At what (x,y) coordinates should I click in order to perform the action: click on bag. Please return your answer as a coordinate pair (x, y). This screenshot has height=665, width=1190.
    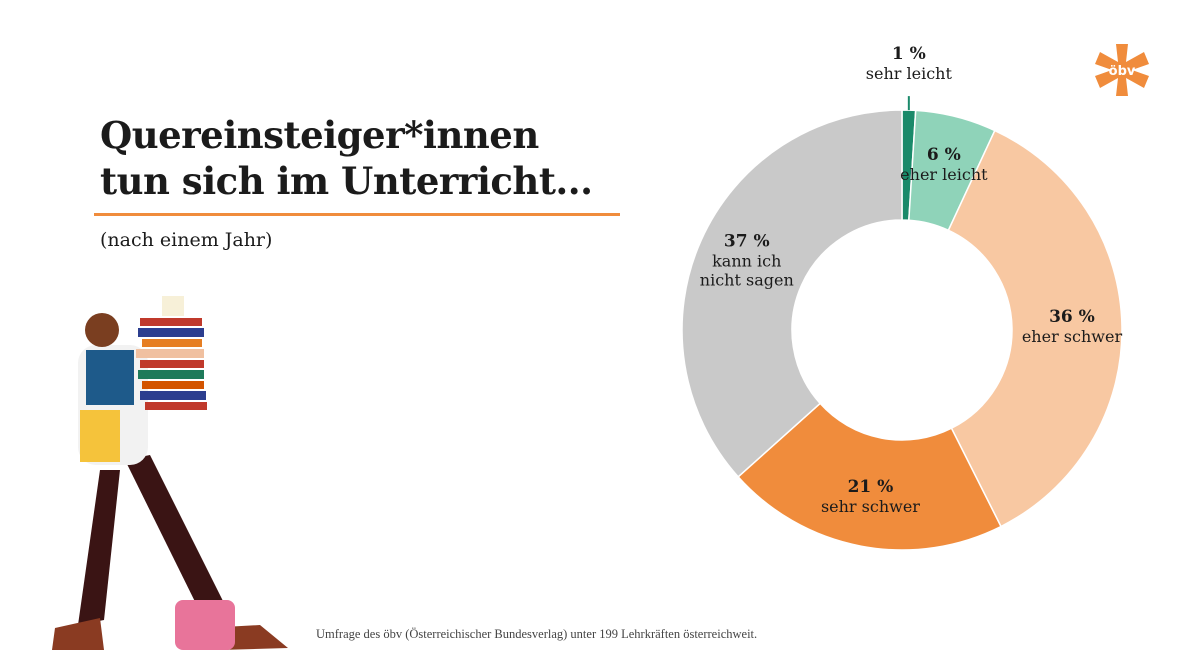
    Looking at the image, I should click on (205, 625).